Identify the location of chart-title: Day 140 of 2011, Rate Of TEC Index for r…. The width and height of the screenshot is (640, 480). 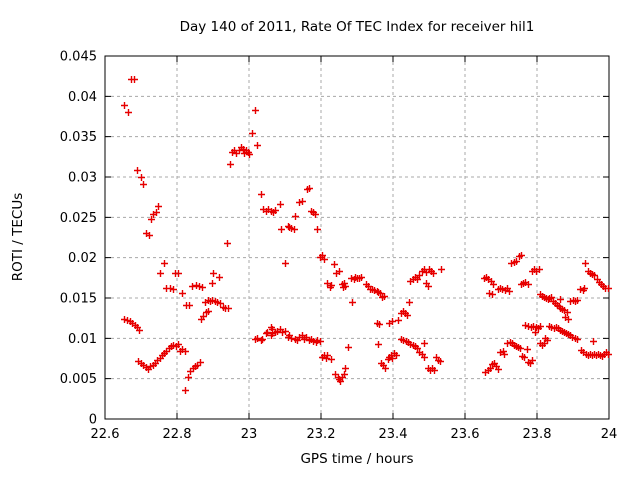
(357, 27).